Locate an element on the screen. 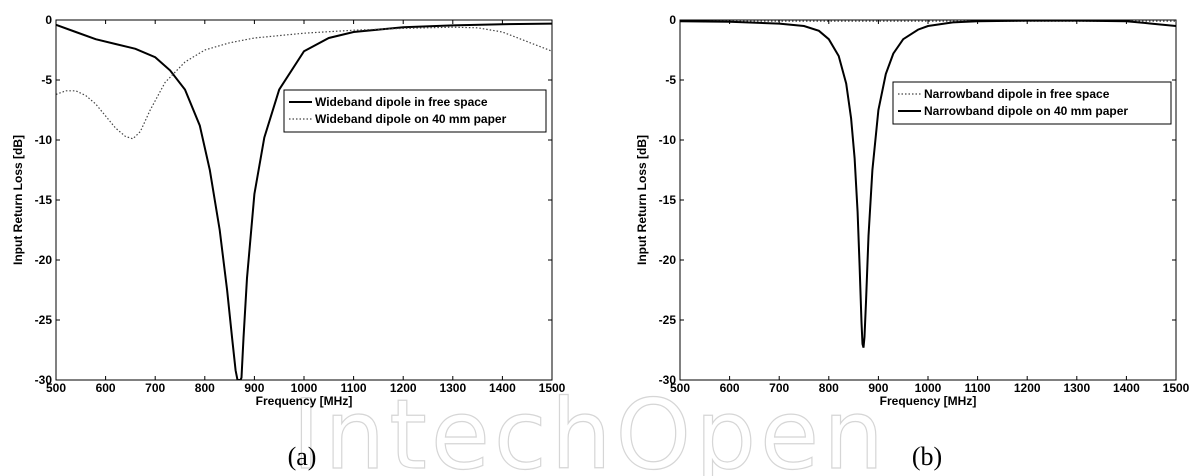  chart-a-xtick-label: 600 is located at coordinates (106, 388).